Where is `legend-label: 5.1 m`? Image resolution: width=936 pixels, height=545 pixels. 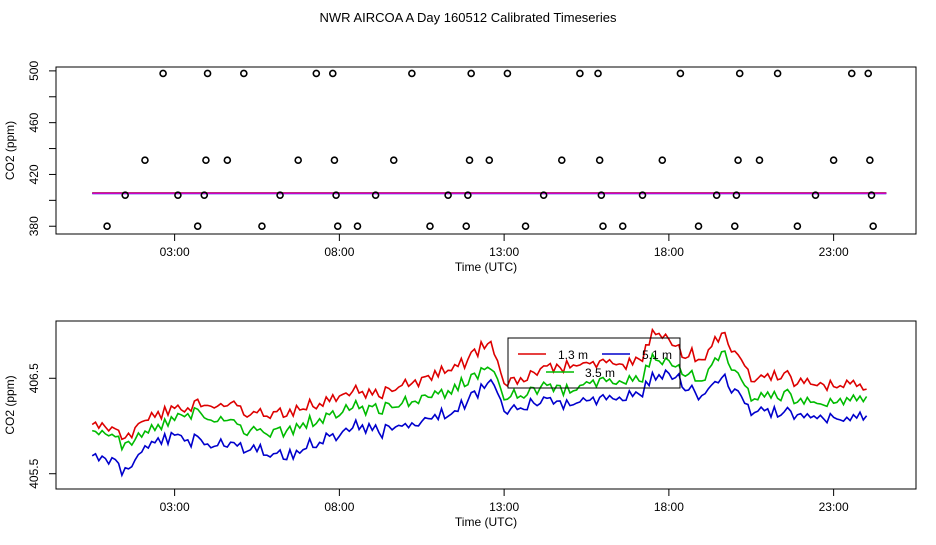
legend-label: 5.1 m is located at coordinates (657, 355).